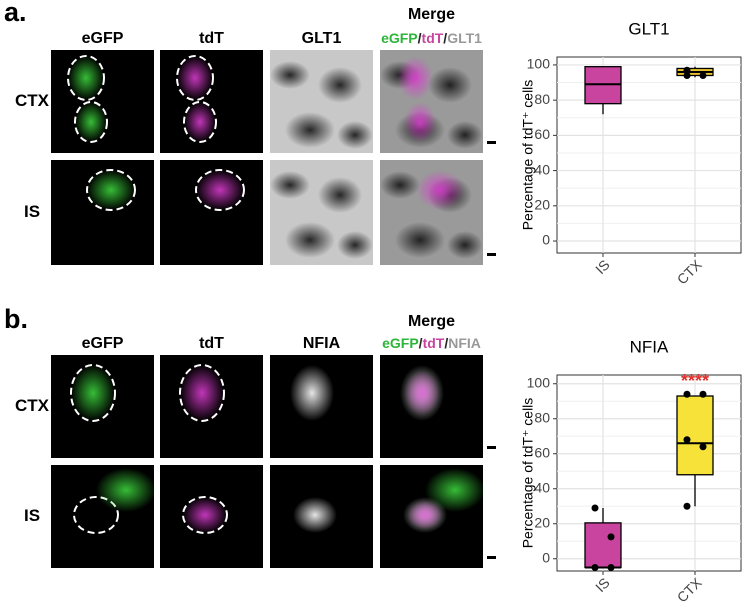  Describe the element at coordinates (464, 343) in the screenshot. I see `merge-key-part: NFIA` at that location.